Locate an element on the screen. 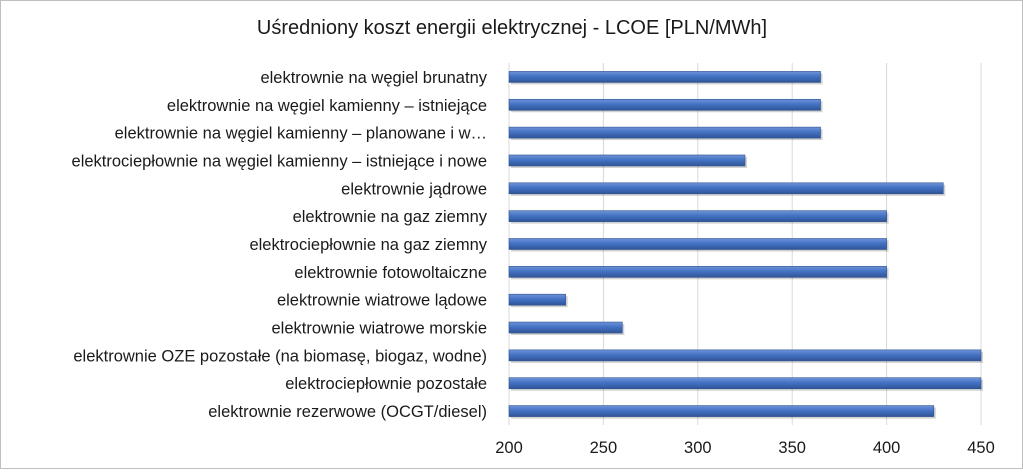 This screenshot has width=1023, height=473. x-tick-label: 350 is located at coordinates (792, 448).